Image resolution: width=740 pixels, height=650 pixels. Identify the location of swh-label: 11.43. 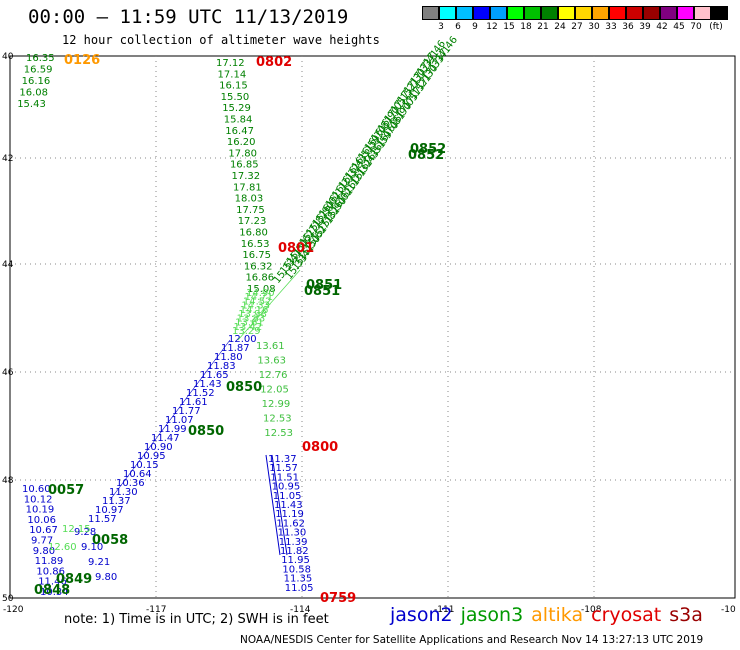
(207, 384).